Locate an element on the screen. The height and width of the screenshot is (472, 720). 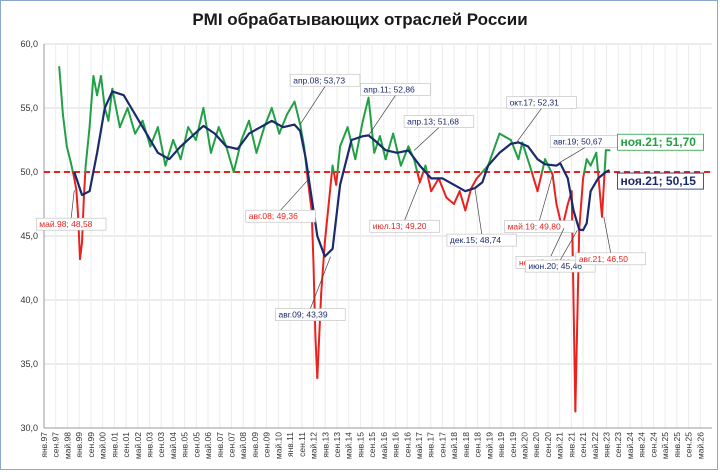
chart-title: PMI обрабатывающих отраслей России is located at coordinates (360, 19).